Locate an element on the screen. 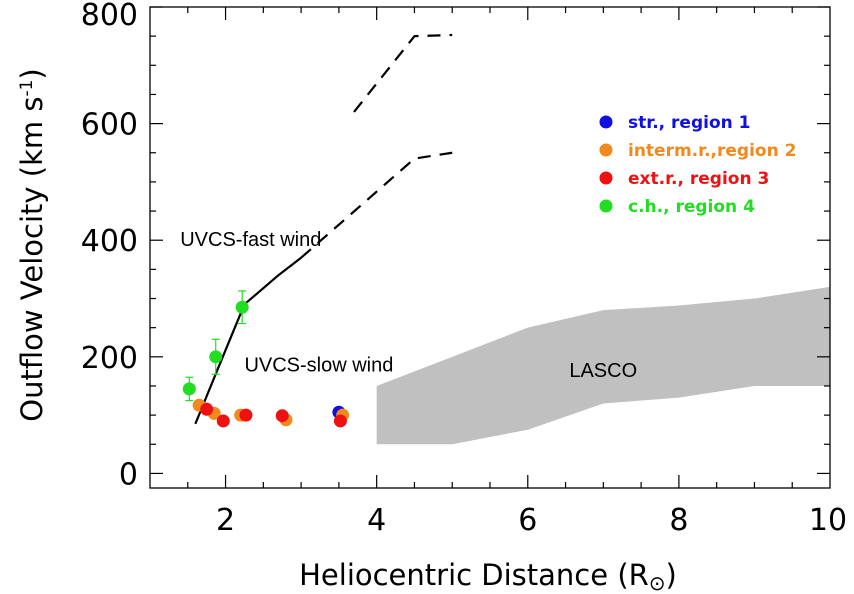 This screenshot has height=594, width=854. y-tick-label: 600 is located at coordinates (109, 125).